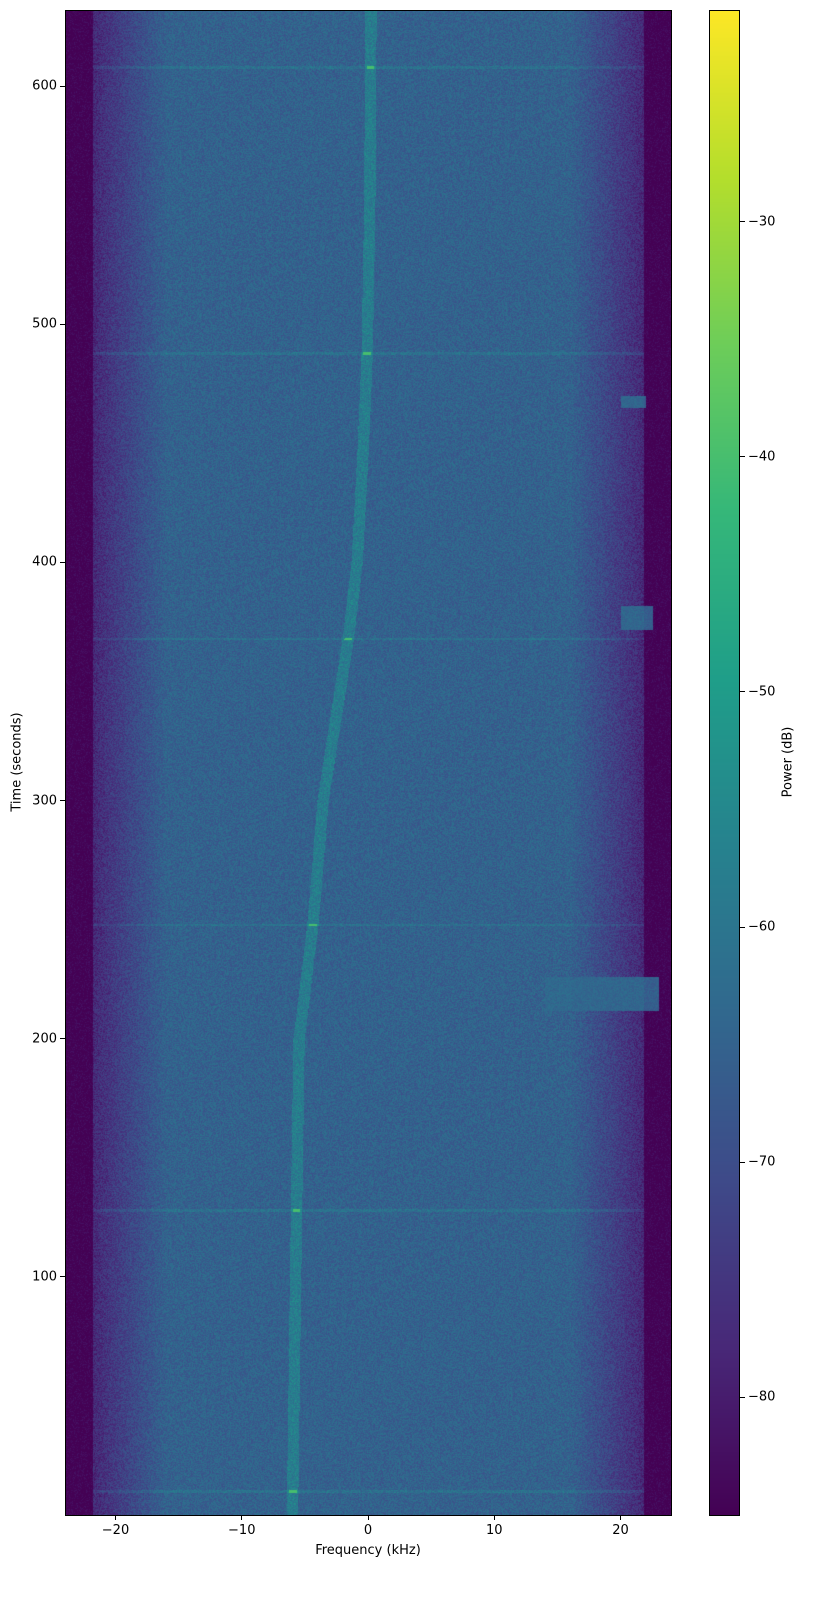 The image size is (823, 1603). I want to click on colorbar-tick-label: −70, so click(762, 1162).